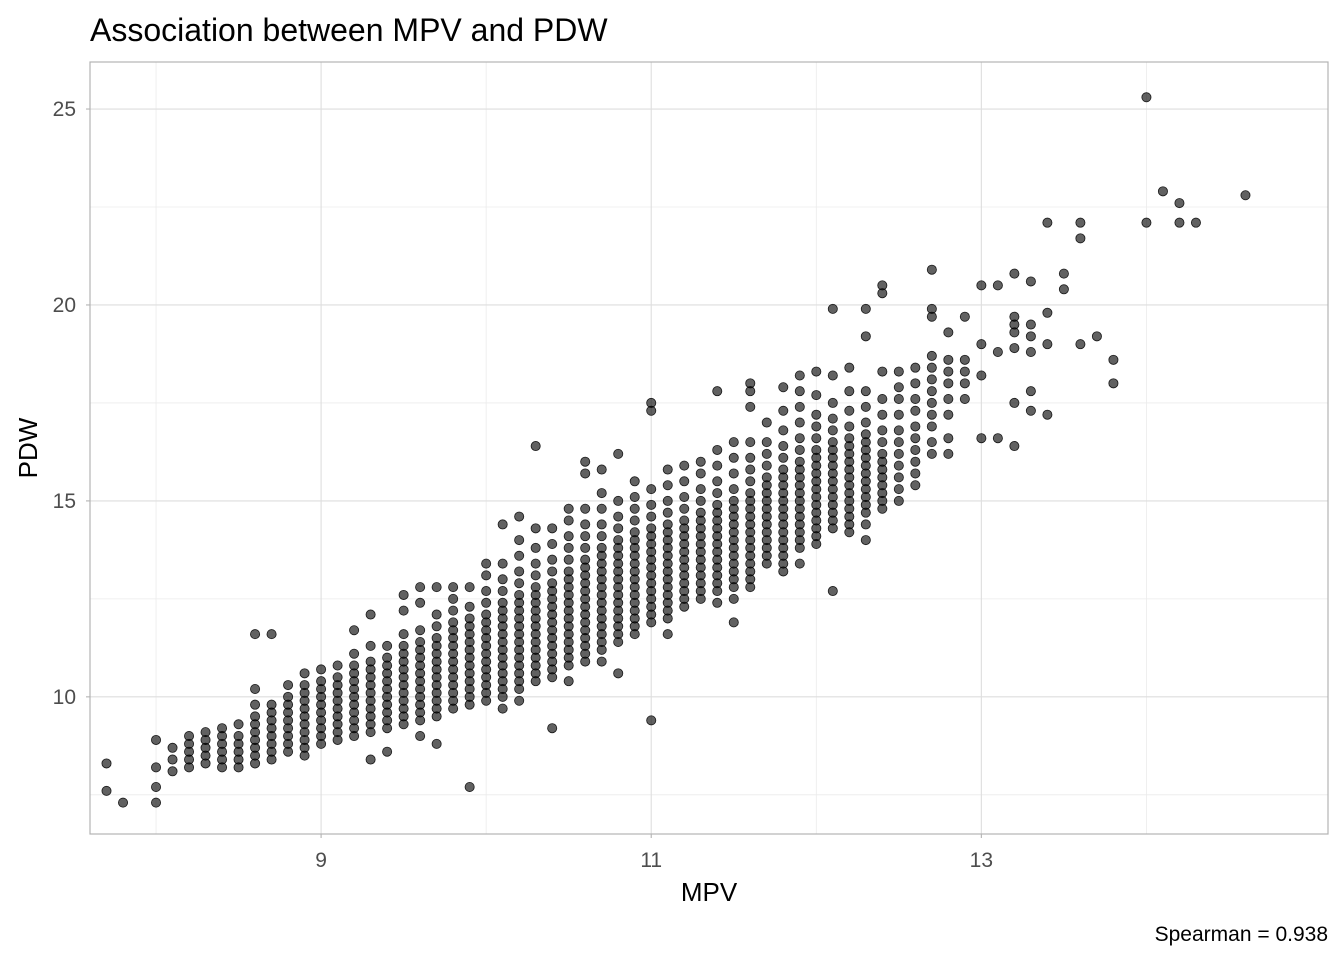 The image size is (1344, 960). What do you see at coordinates (28, 447) in the screenshot?
I see `y-axis-label: PDW` at bounding box center [28, 447].